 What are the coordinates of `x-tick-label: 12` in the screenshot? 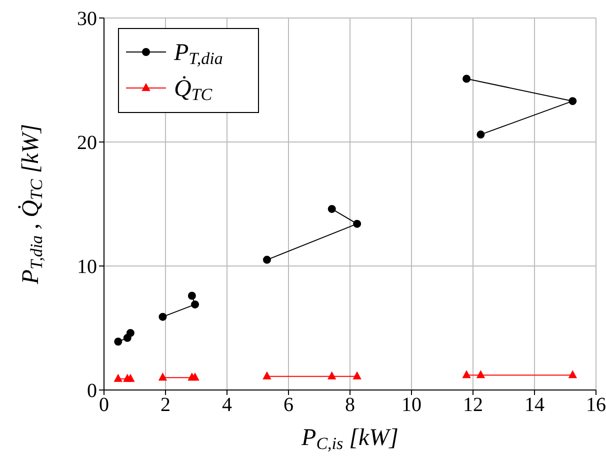 It's located at (473, 405).